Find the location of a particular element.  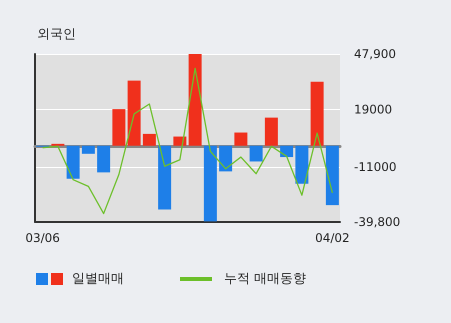

legend-label: 누적 매매동향 is located at coordinates (265, 279).